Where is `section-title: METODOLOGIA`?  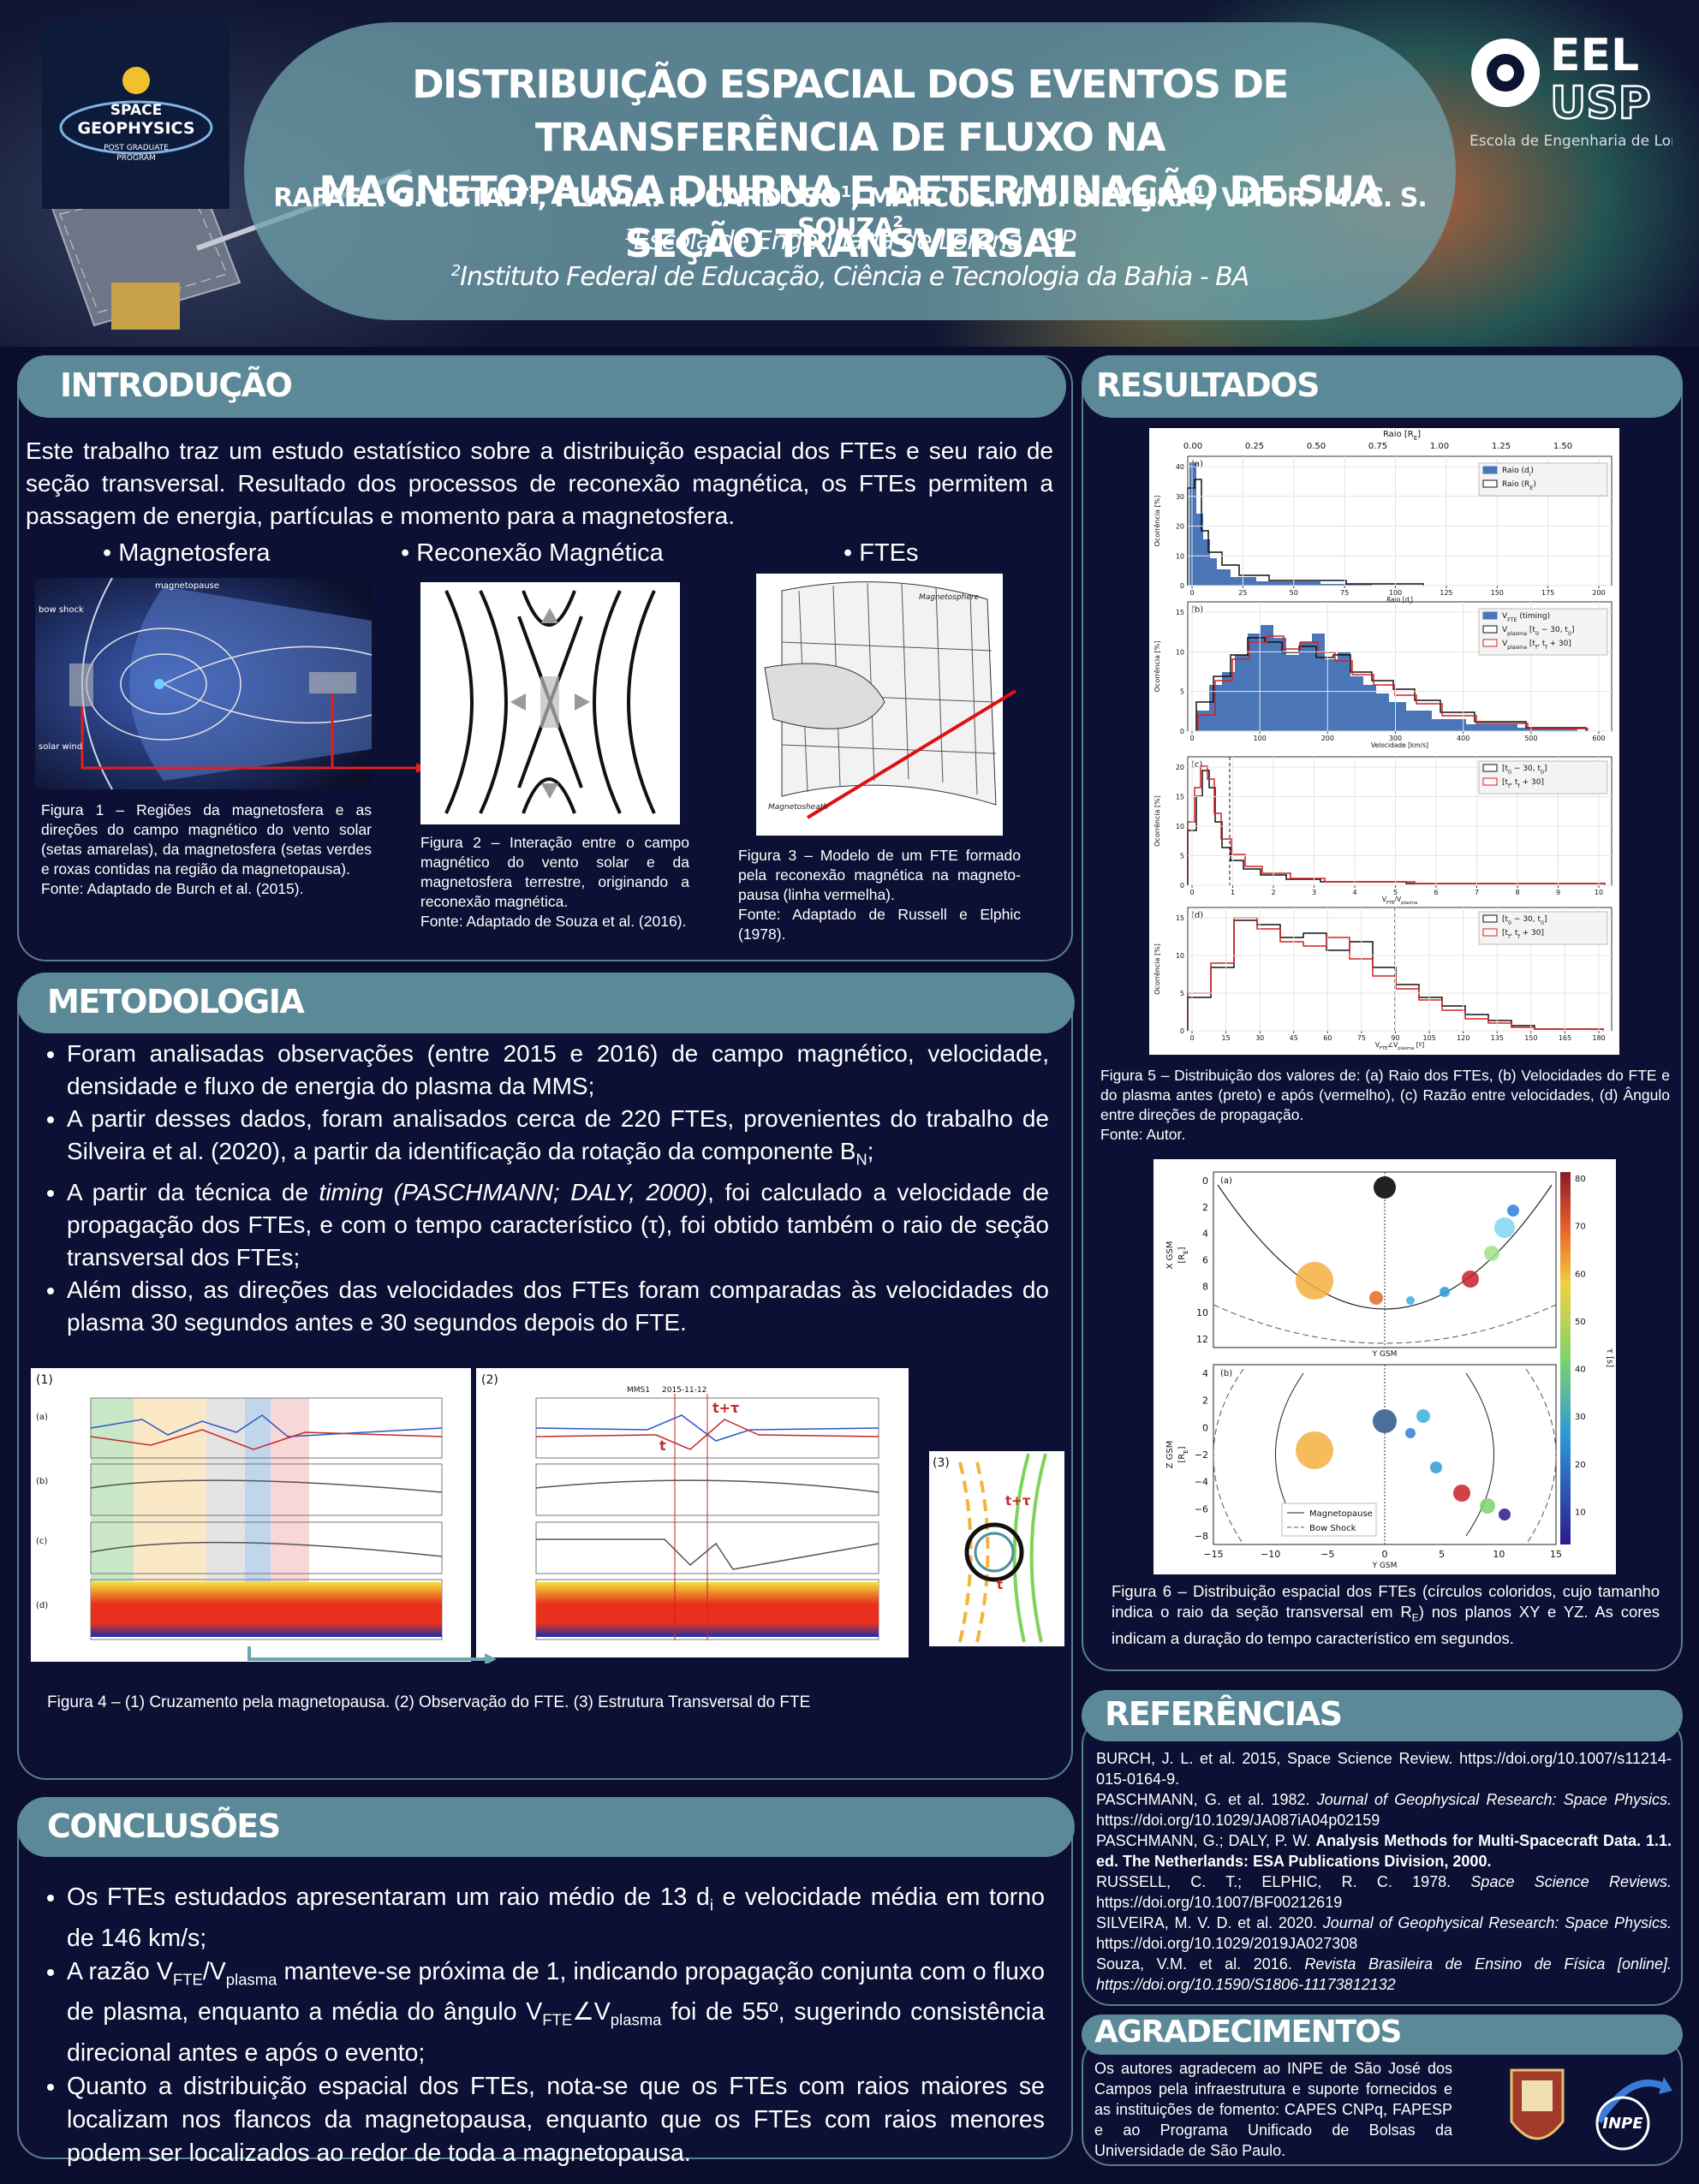 section-title: METODOLOGIA is located at coordinates (176, 1002).